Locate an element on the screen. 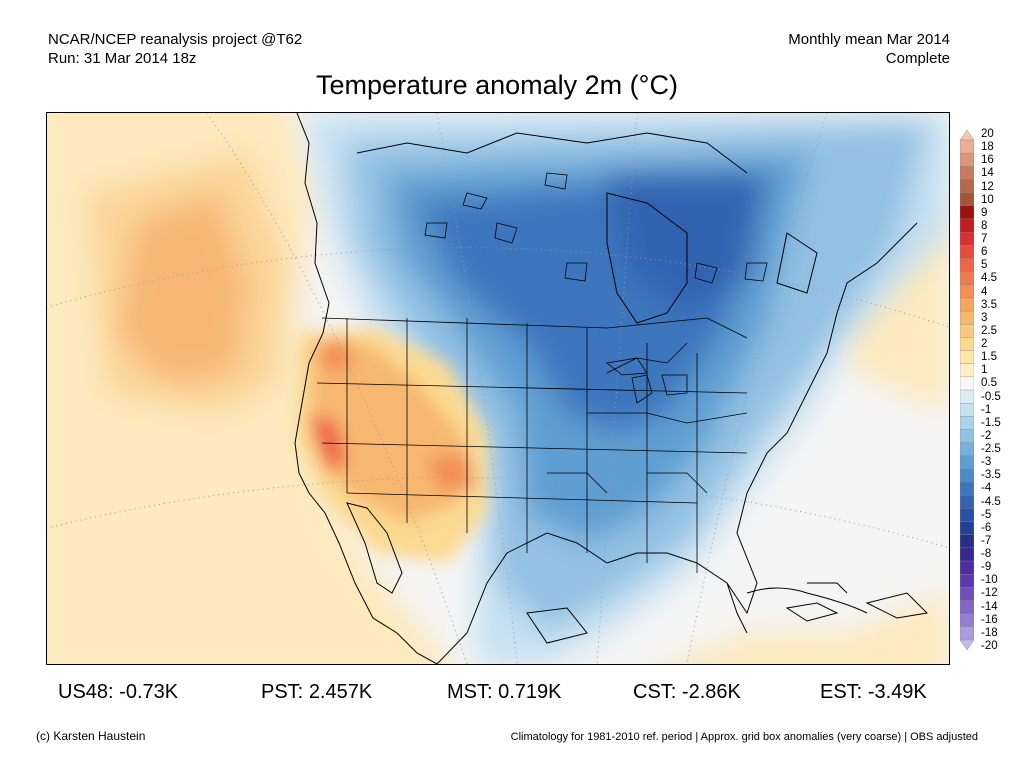 Image resolution: width=1024 pixels, height=768 pixels. colorbar-tick-label: 4 is located at coordinates (984, 291).